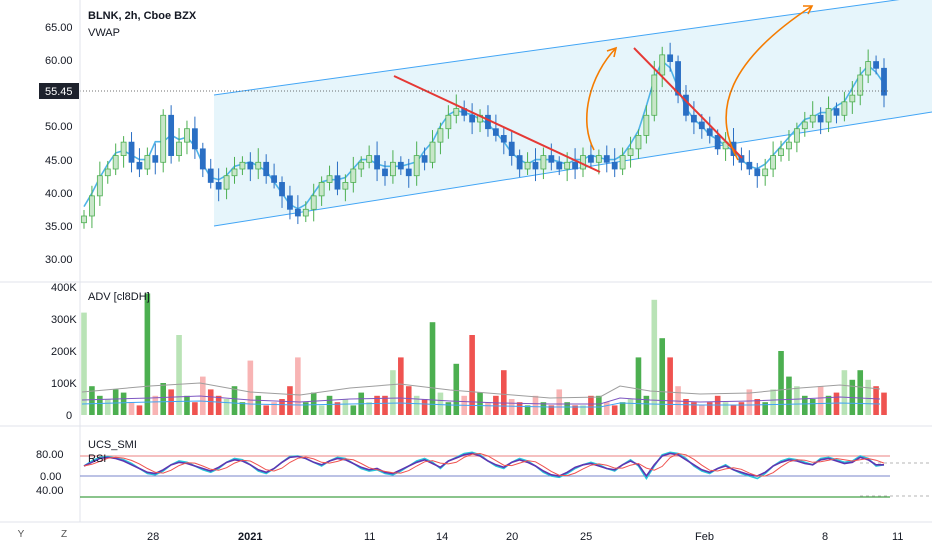 Image resolution: width=932 pixels, height=550 pixels. I want to click on time-axis: 28 2021 11 14 20 25 Feb 8 11, so click(525, 537).